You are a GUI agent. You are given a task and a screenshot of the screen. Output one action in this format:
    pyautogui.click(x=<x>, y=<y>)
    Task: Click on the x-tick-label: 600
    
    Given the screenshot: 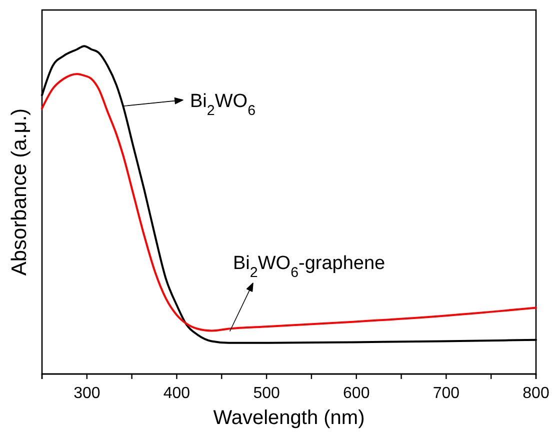 What is the action you would take?
    pyautogui.click(x=356, y=393)
    